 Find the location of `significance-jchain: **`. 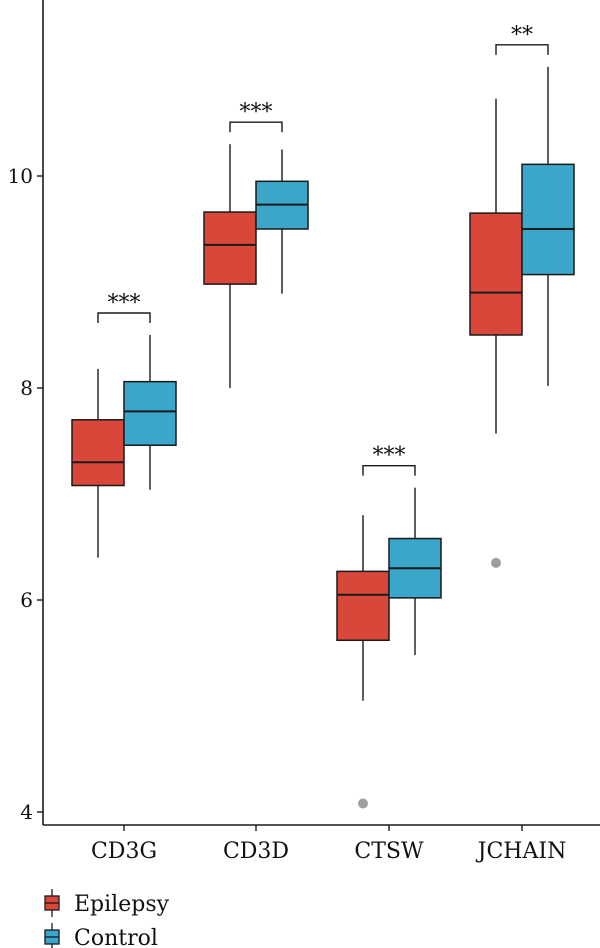

significance-jchain: ** is located at coordinates (522, 39).